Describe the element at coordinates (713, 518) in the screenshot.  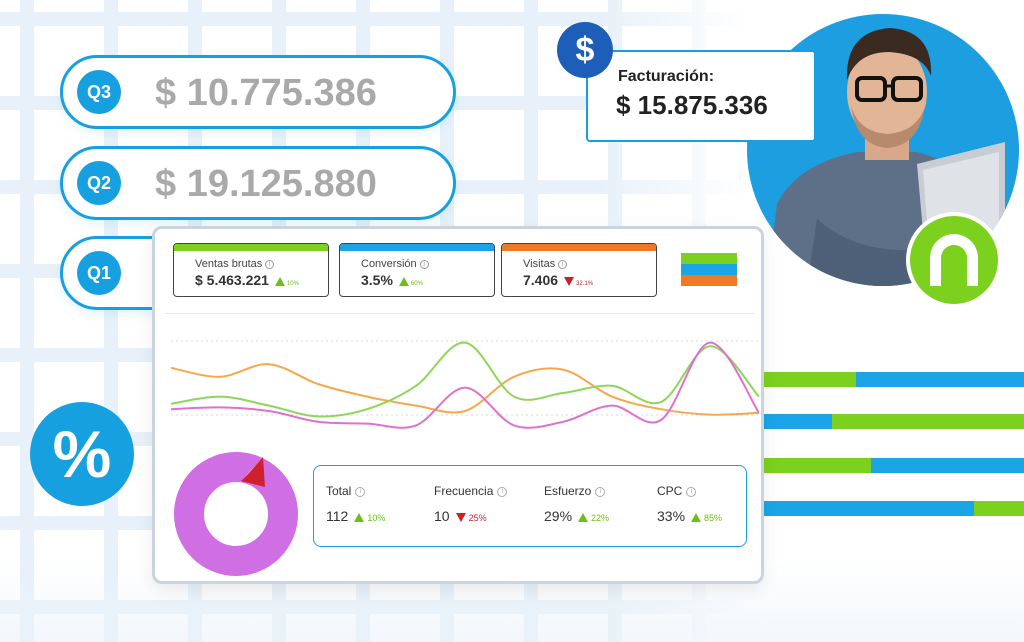
I see `stat-delta: 85%` at that location.